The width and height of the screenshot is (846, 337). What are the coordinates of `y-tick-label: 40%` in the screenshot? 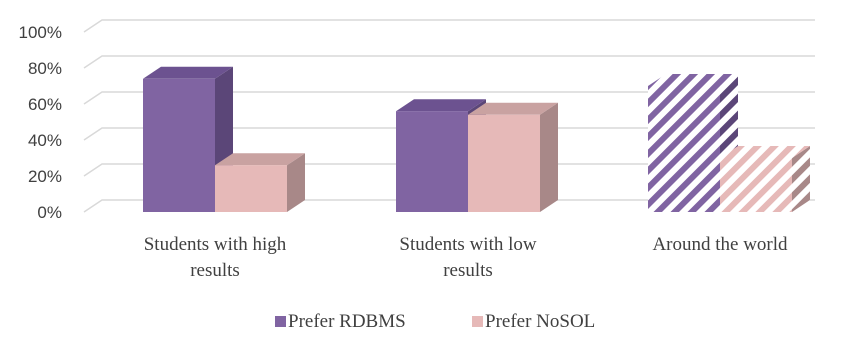 It's located at (45, 140).